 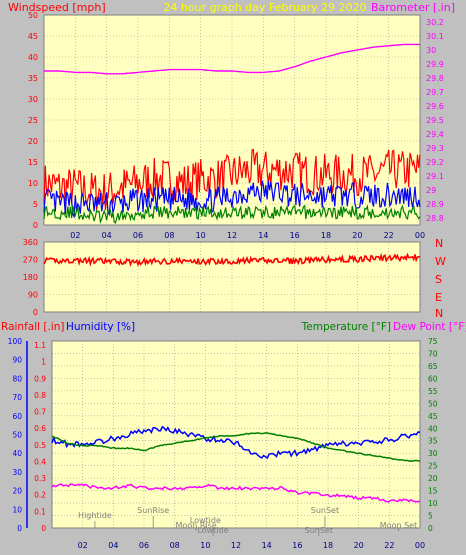 What do you see at coordinates (433, 491) in the screenshot?
I see `temperature-y-tick-label: 15` at bounding box center [433, 491].